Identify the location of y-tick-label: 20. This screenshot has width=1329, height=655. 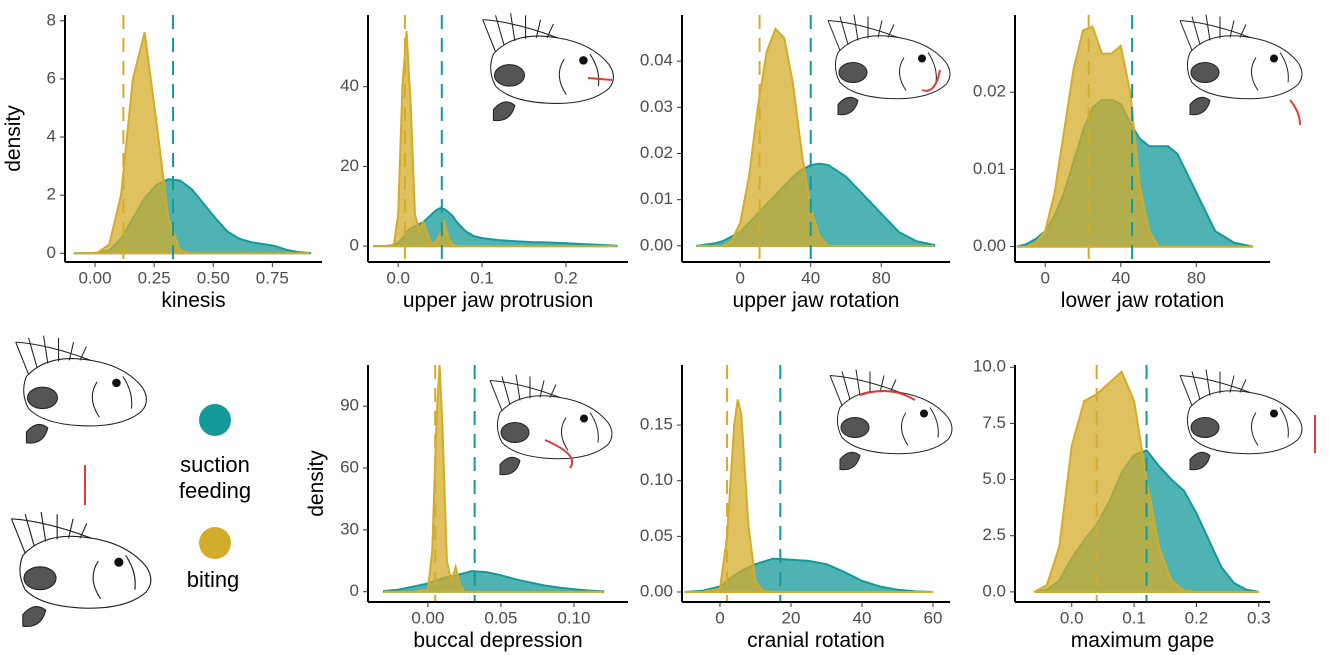
(349, 165).